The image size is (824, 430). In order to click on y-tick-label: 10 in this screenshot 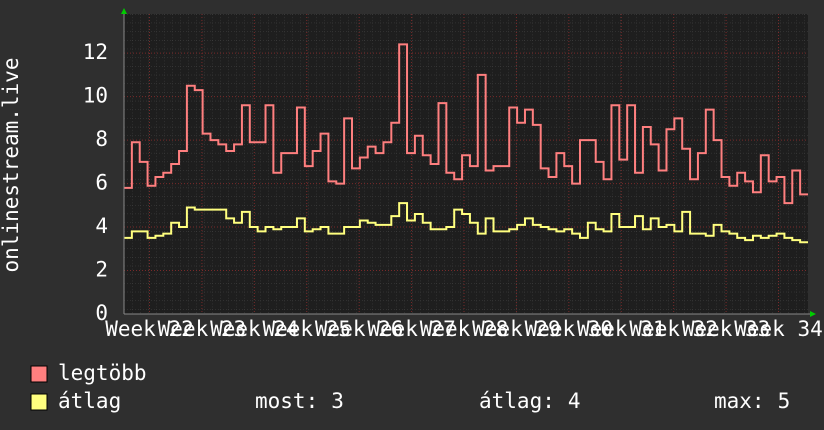, I will do `click(95, 96)`.